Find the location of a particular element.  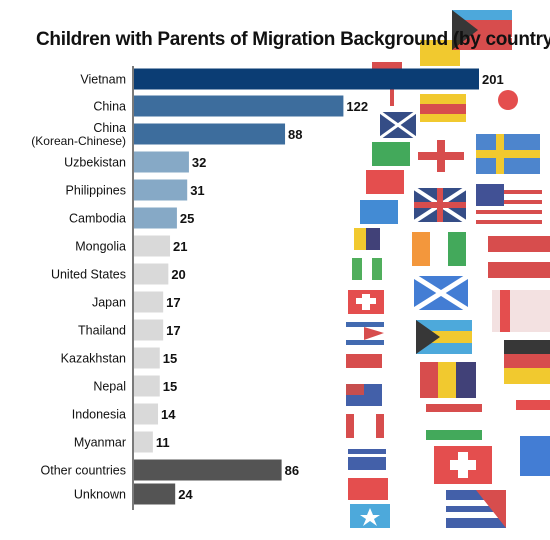

value-label: 21 is located at coordinates (180, 246).